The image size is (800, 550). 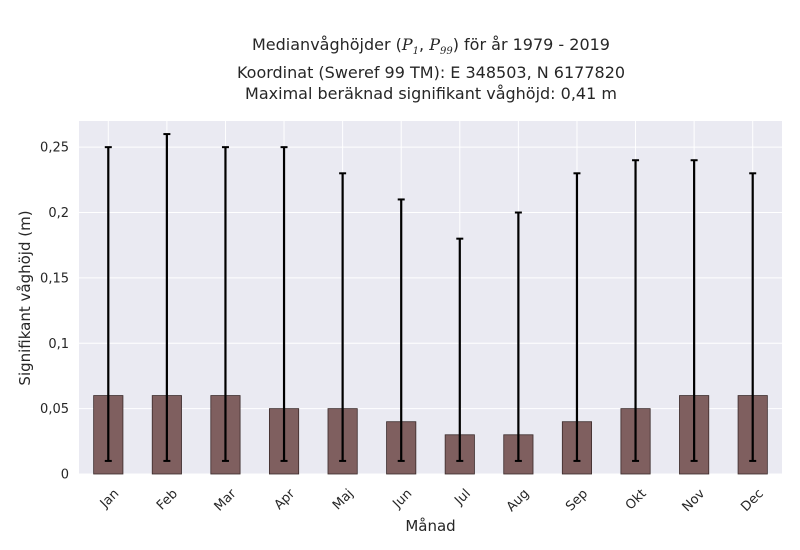 I want to click on p1-symbol: P1, so click(x=410, y=46).